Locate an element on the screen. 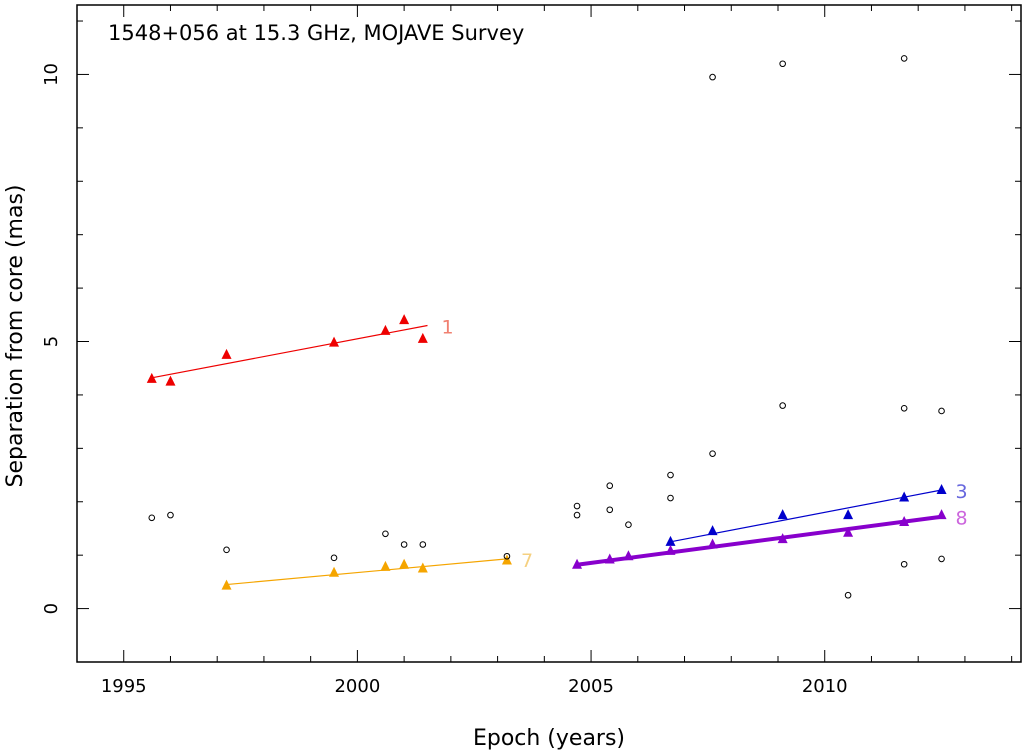 The image size is (1027, 750). x-tick-label: 1995 is located at coordinates (124, 686).